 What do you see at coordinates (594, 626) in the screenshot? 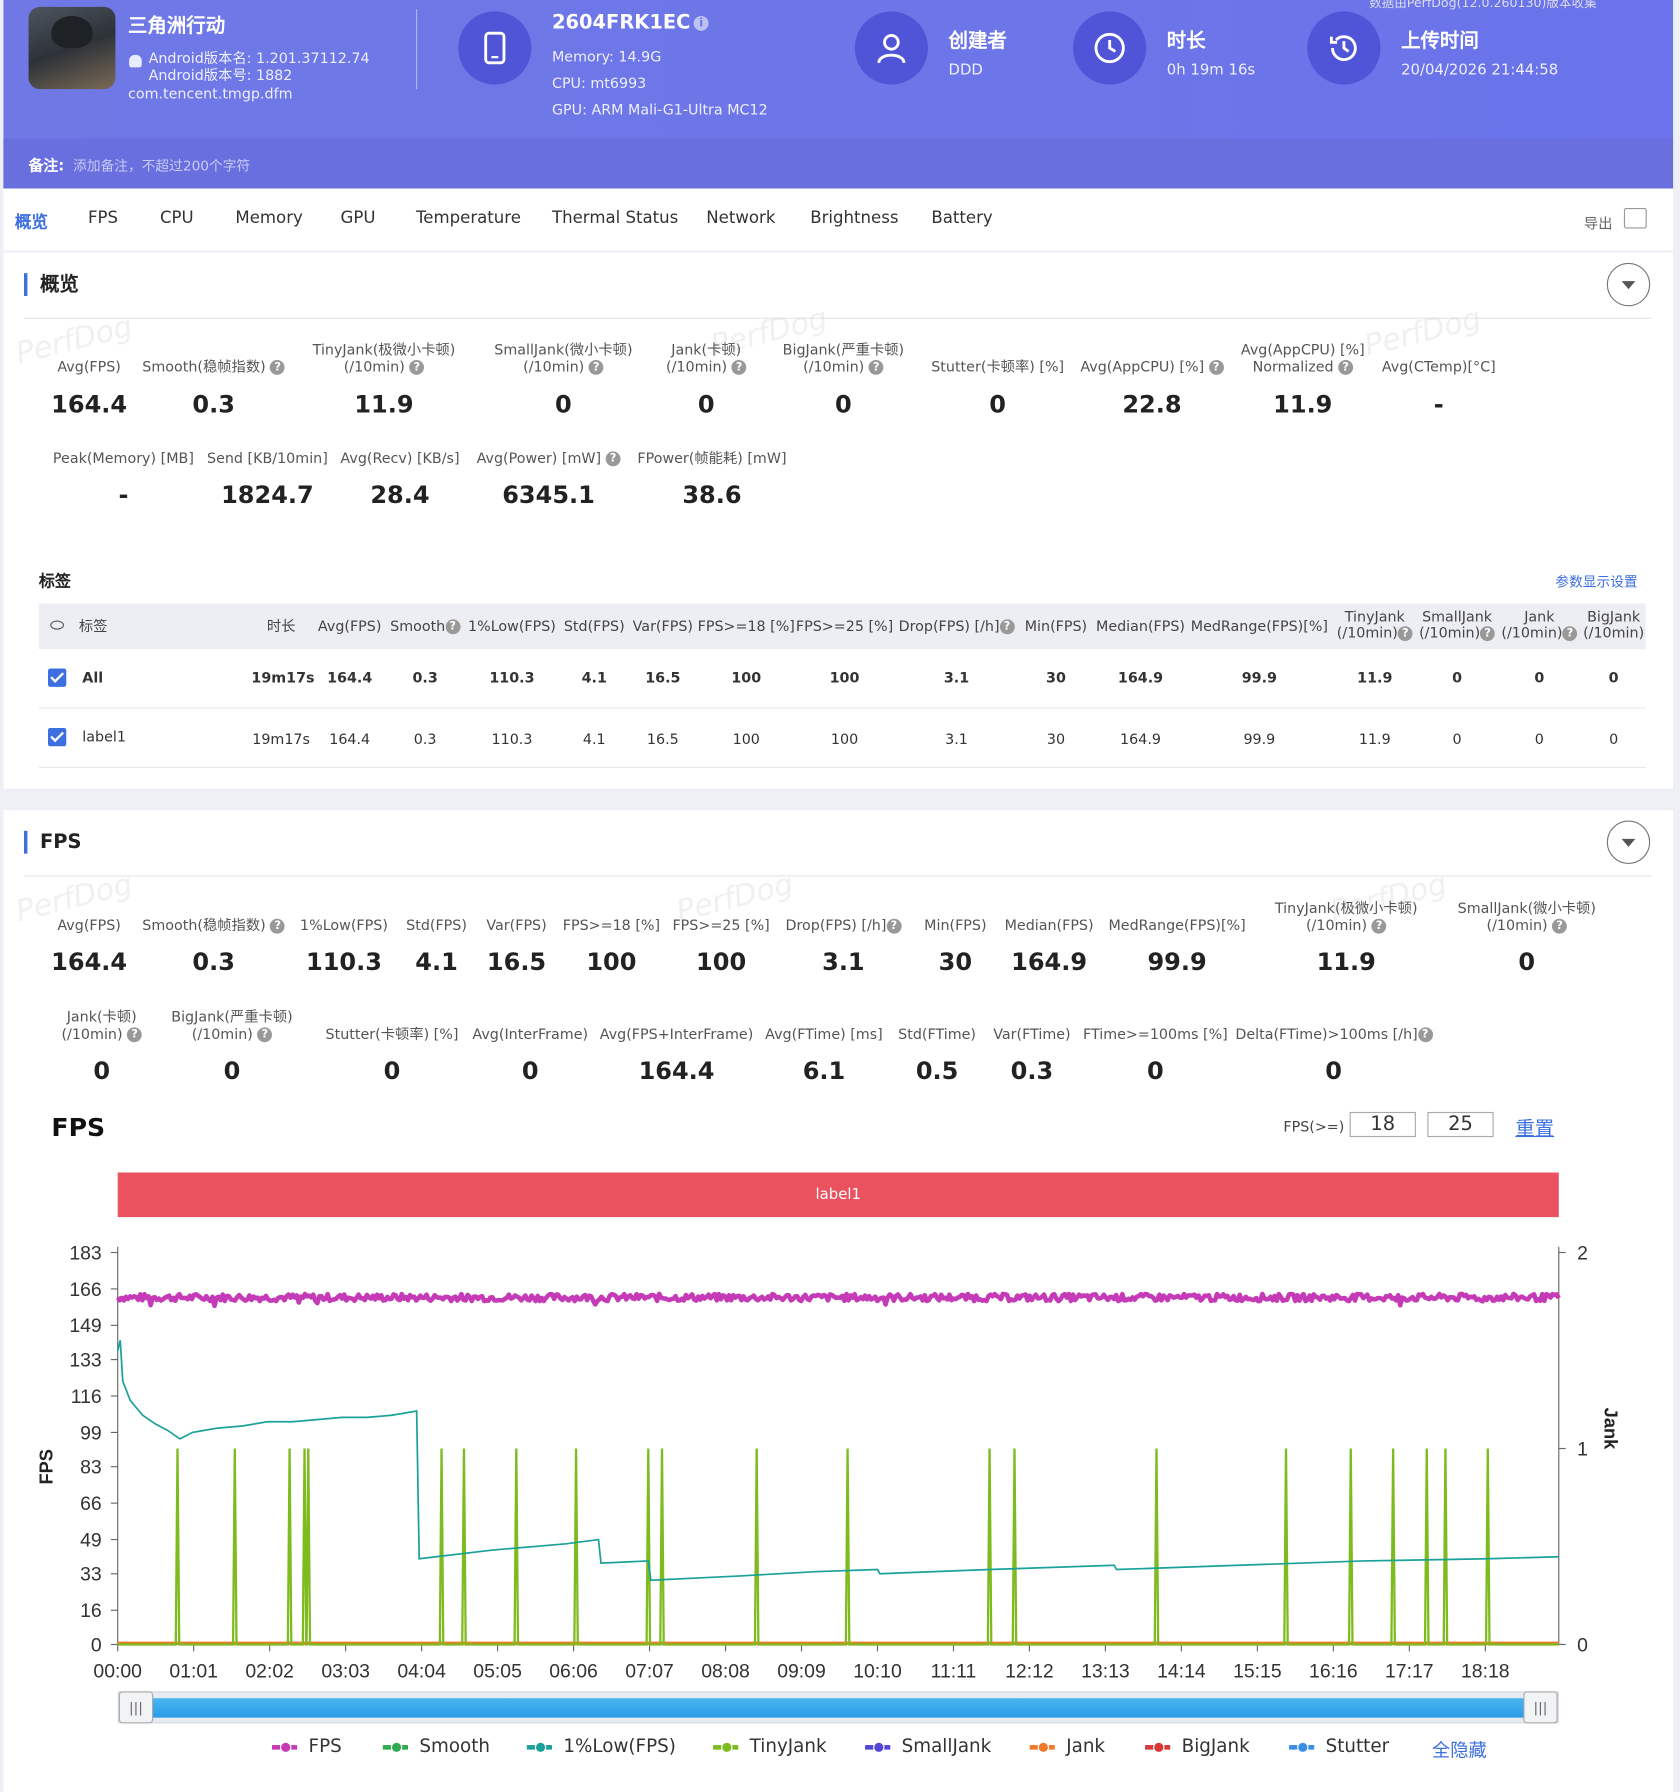
I see `column-header: Std(FPS)` at bounding box center [594, 626].